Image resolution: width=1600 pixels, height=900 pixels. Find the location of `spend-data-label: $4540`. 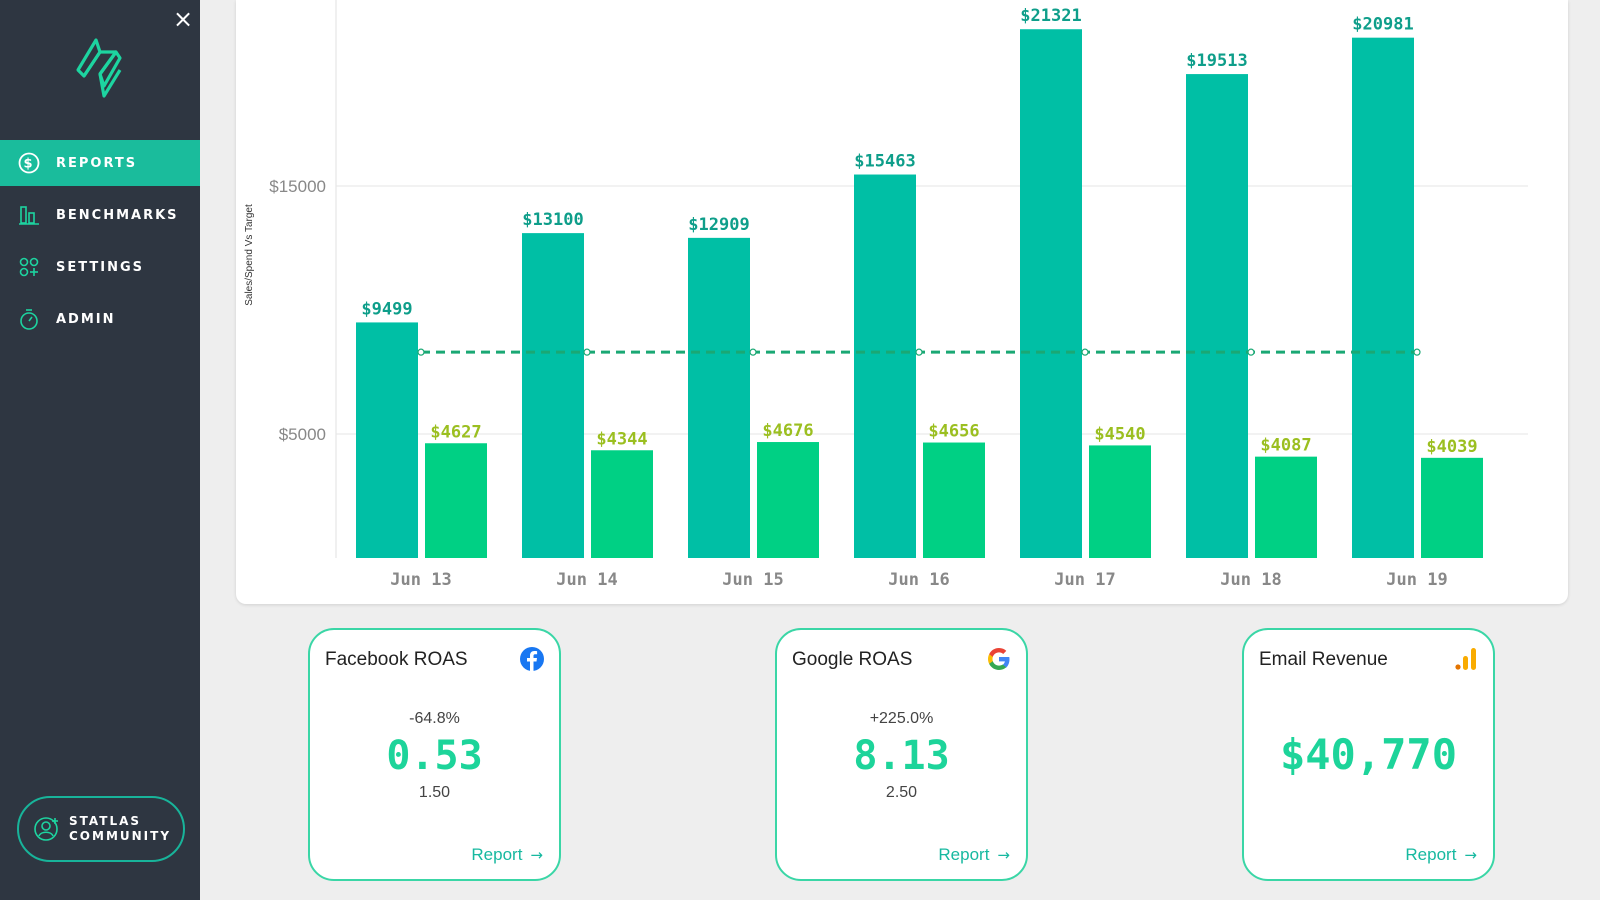

spend-data-label: $4540 is located at coordinates (1119, 434).